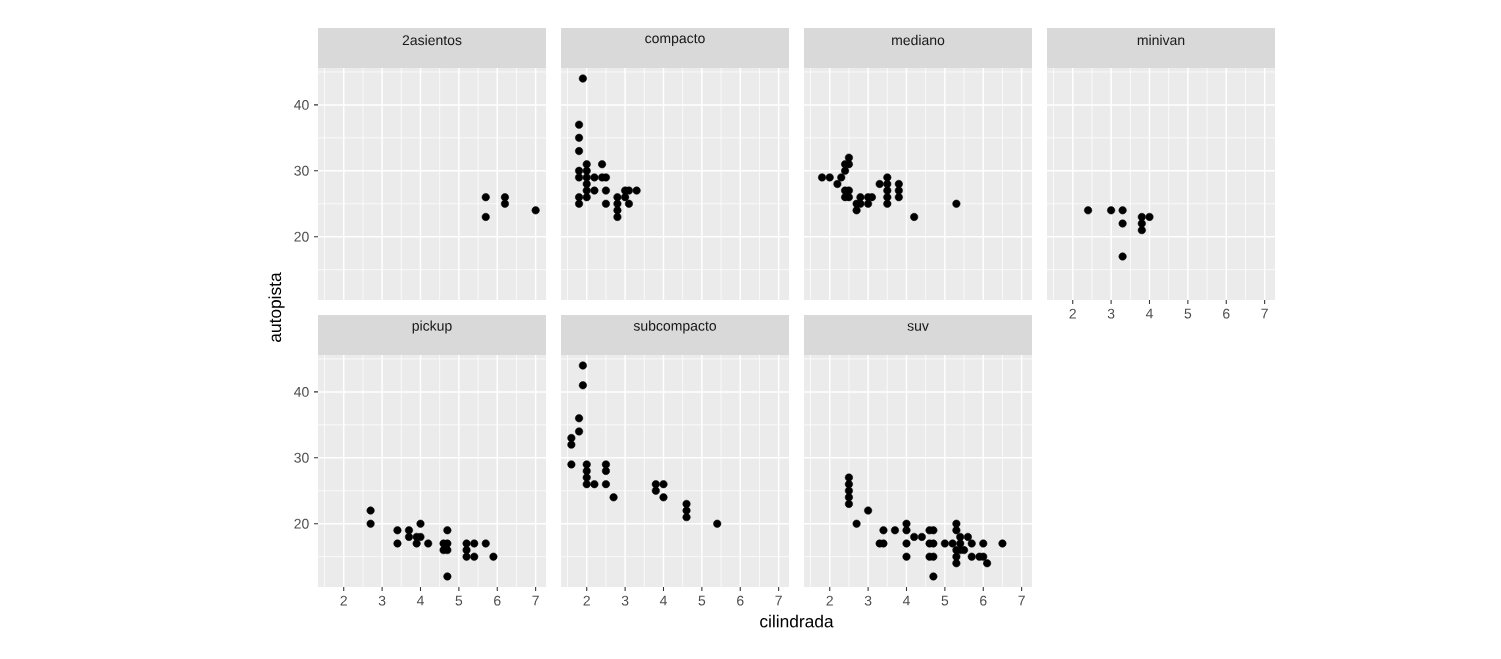 This screenshot has height=659, width=1501. I want to click on chart-title: 2asientos, so click(432, 40).